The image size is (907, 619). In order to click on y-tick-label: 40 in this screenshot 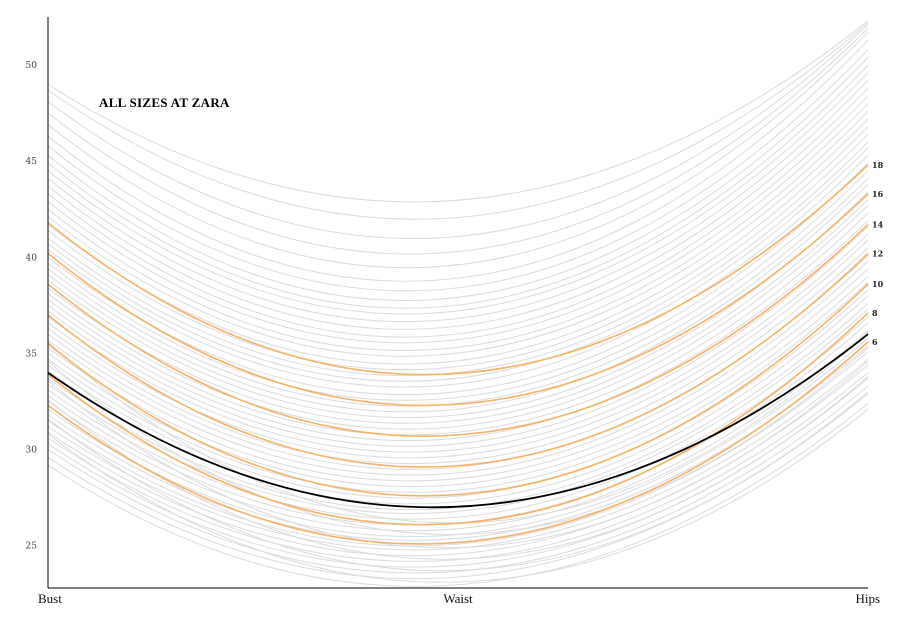, I will do `click(32, 258)`.